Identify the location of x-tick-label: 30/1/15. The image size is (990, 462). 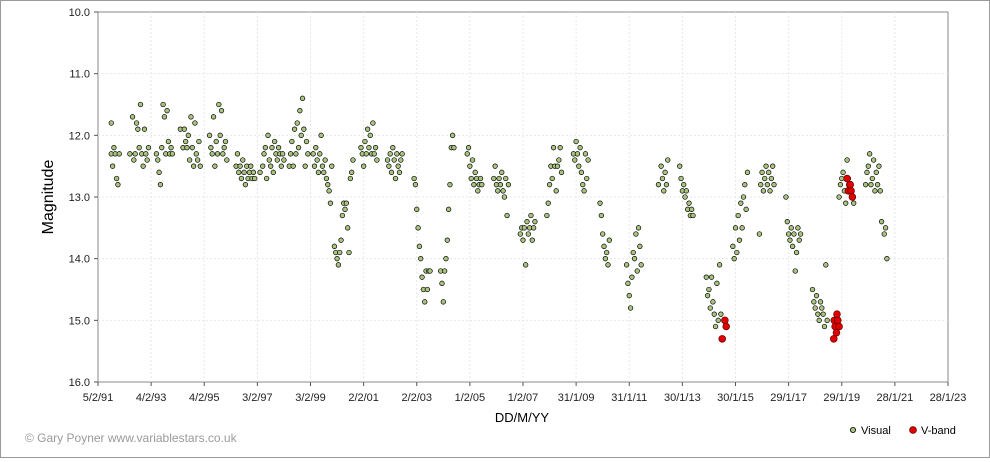
(735, 398).